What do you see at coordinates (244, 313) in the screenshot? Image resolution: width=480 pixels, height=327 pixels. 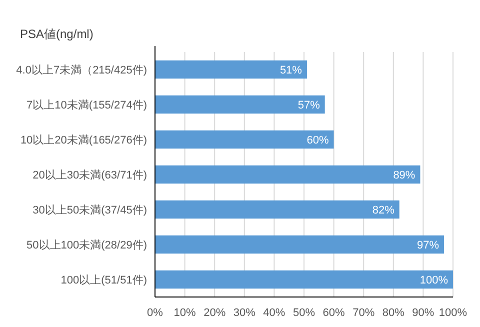 I see `x-tick-label: 30%` at bounding box center [244, 313].